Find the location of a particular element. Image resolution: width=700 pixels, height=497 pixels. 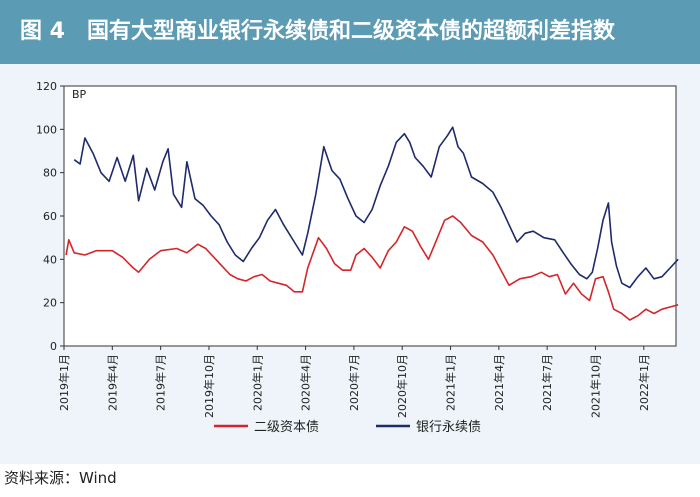

x-tick-label: 2019年10月 is located at coordinates (209, 386).